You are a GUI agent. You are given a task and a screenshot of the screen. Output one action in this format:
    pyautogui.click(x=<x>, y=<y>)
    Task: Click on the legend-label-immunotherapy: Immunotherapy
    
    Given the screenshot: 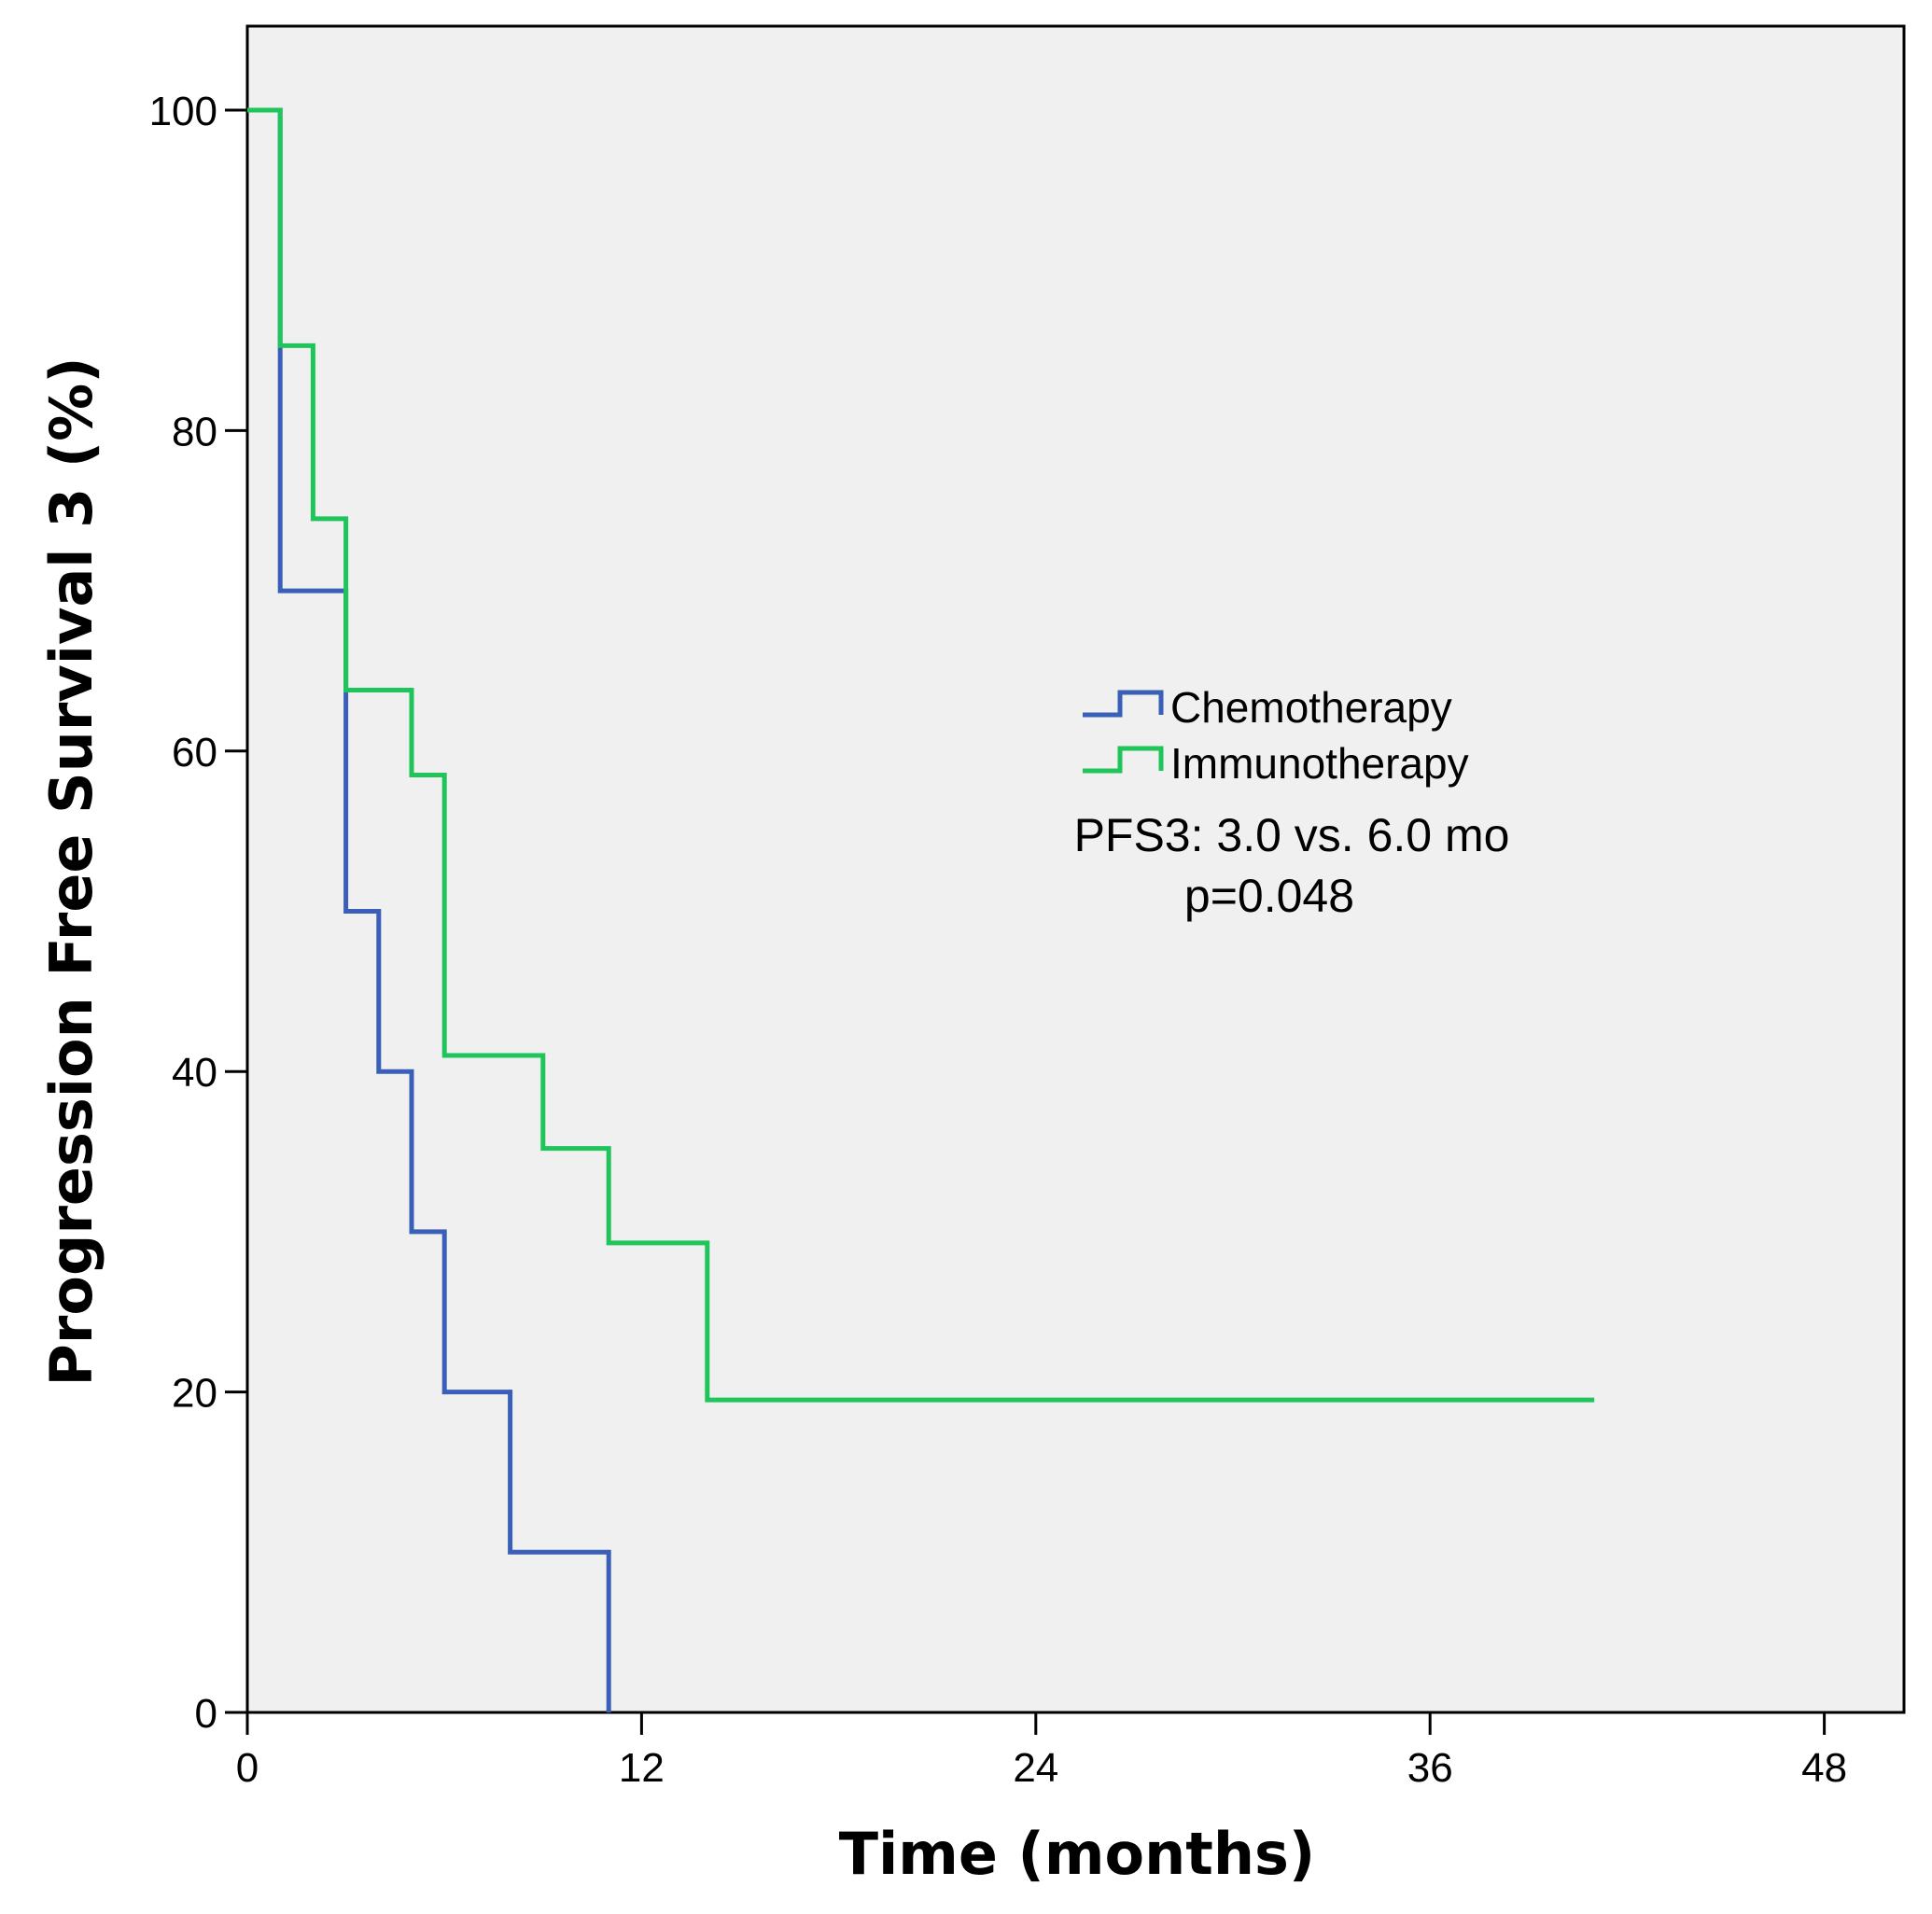 What is the action you would take?
    pyautogui.click(x=1319, y=764)
    